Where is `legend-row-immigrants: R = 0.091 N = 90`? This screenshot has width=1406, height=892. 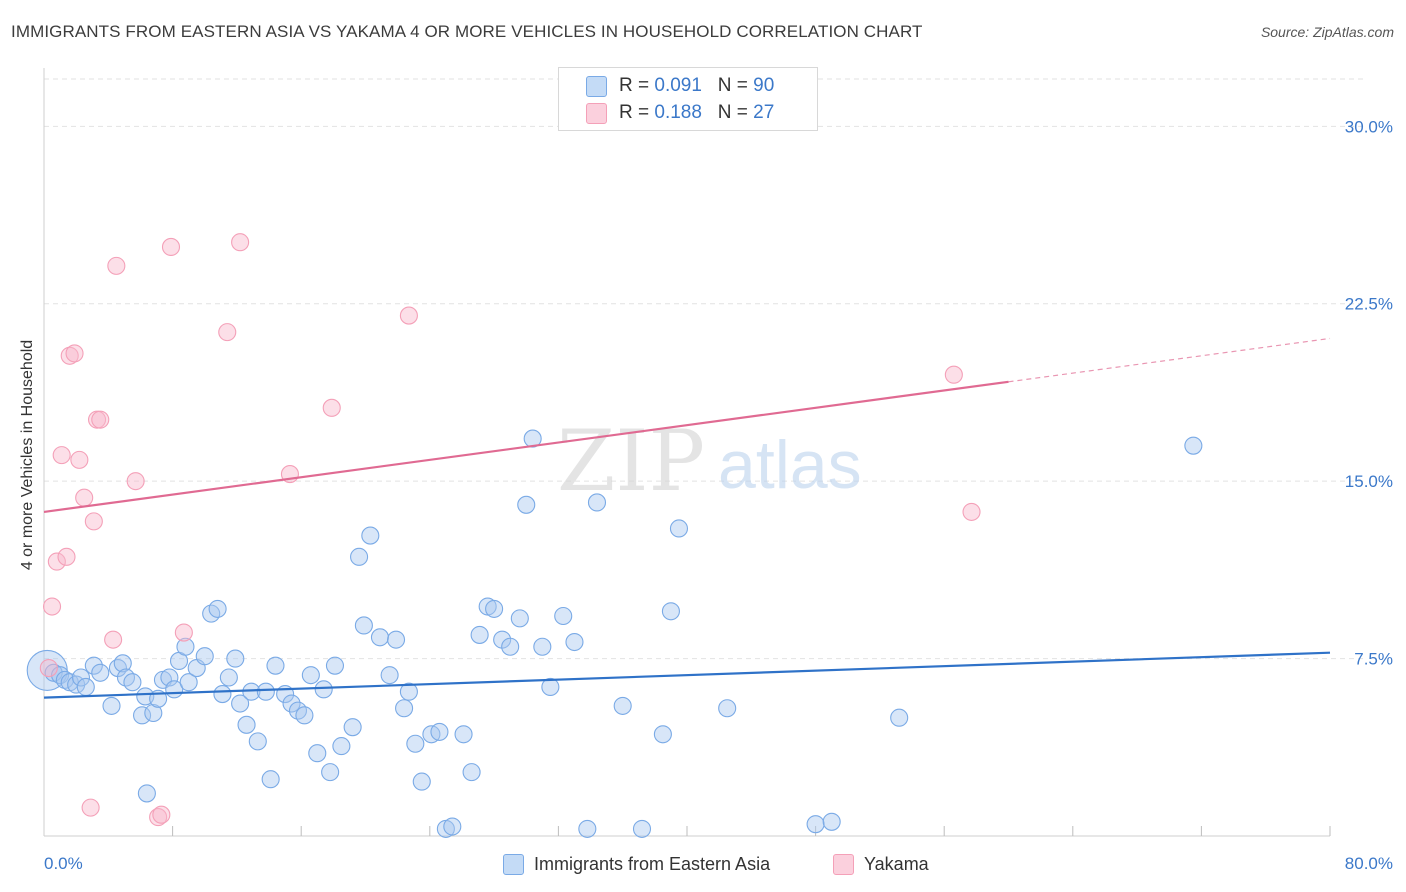
legend-row-immigrants: R = 0.091 N = 90 is located at coordinates (680, 86).